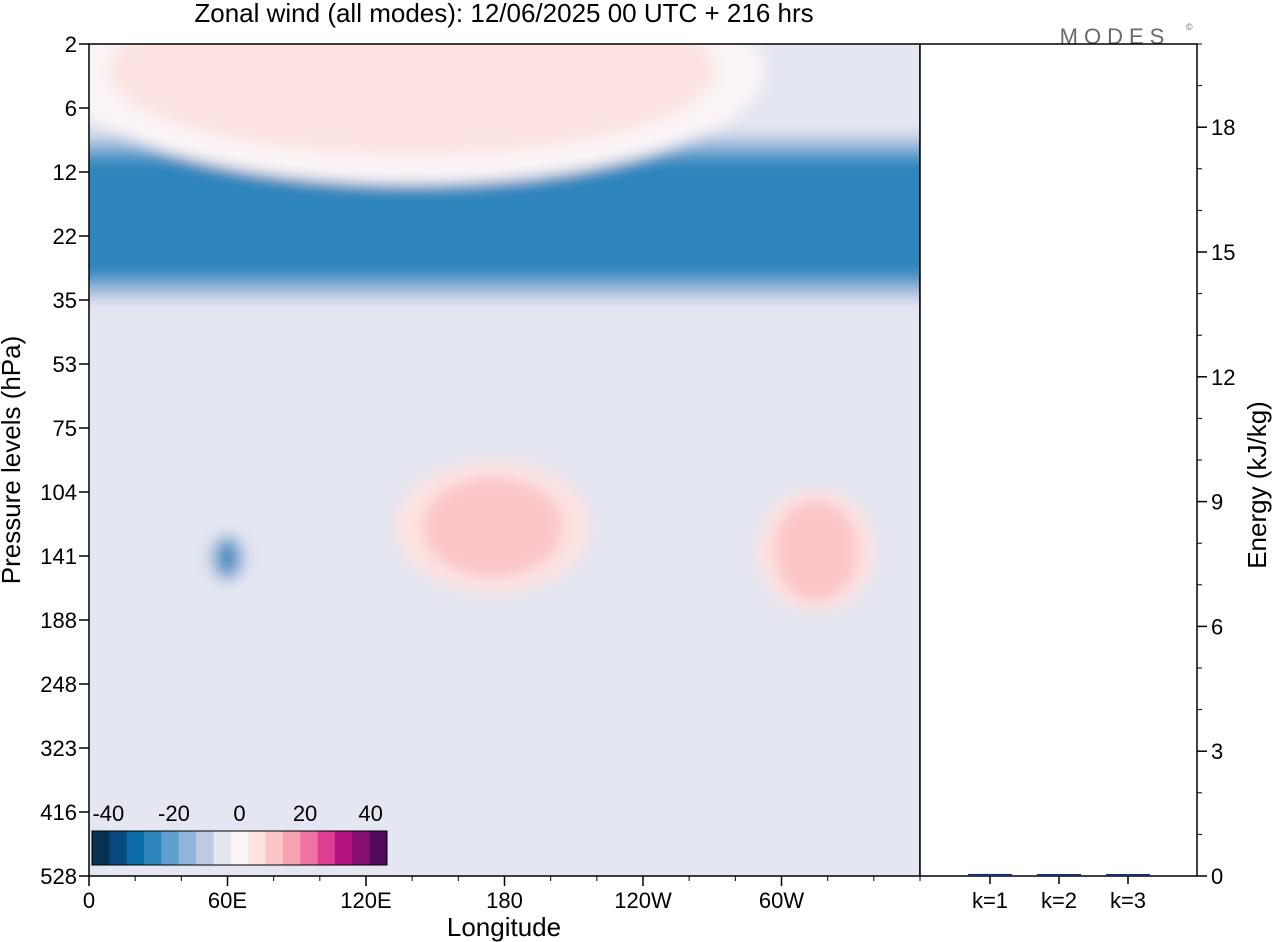  What do you see at coordinates (1217, 751) in the screenshot?
I see `energy-tick-label: 3` at bounding box center [1217, 751].